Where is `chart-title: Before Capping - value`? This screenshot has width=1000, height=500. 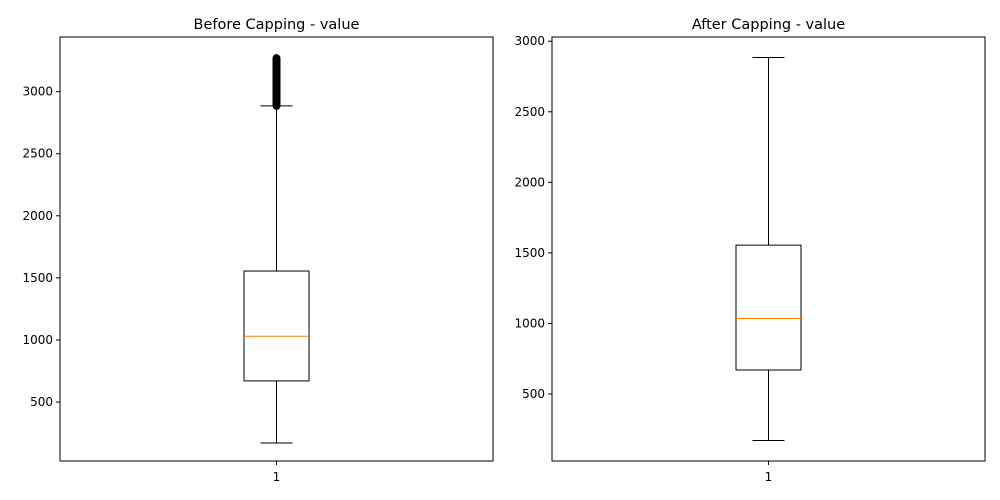 chart-title: Before Capping - value is located at coordinates (277, 25).